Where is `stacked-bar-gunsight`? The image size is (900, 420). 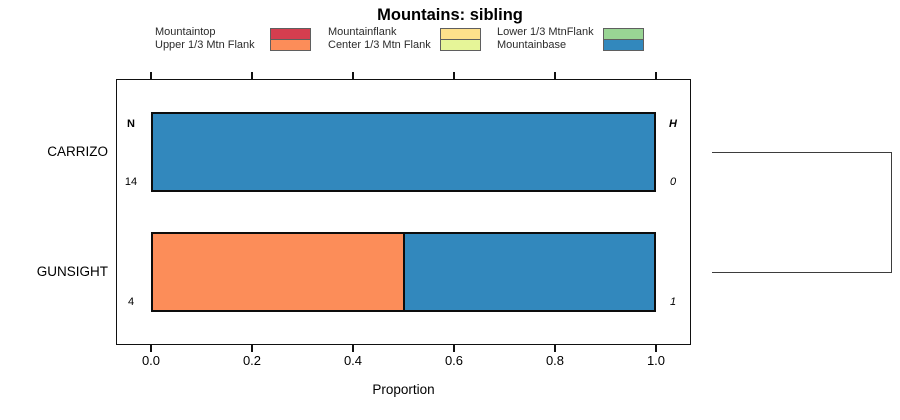
stacked-bar-gunsight is located at coordinates (403, 272).